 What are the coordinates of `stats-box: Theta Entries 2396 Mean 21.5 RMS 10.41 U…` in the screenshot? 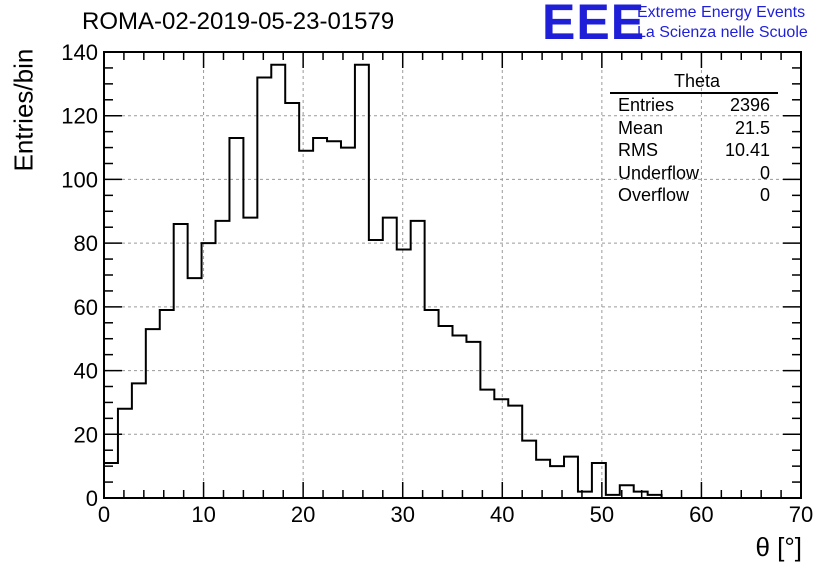 It's located at (694, 138).